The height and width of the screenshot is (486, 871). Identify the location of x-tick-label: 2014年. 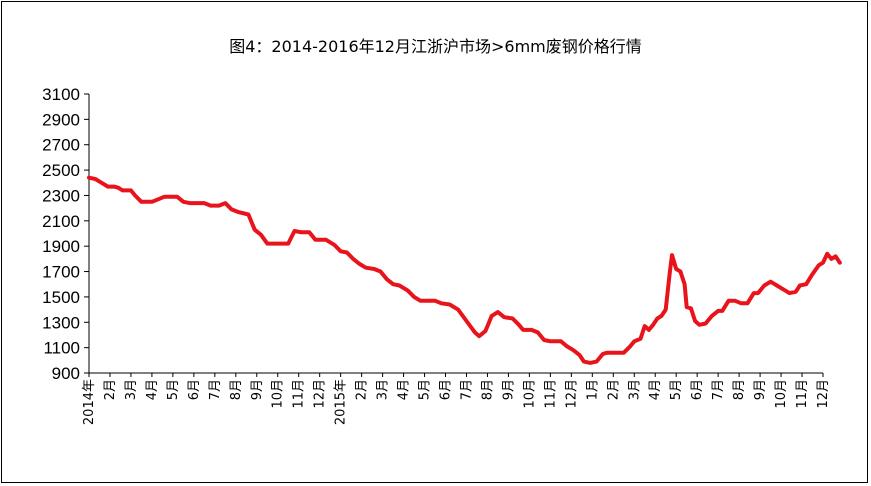
(89, 402).